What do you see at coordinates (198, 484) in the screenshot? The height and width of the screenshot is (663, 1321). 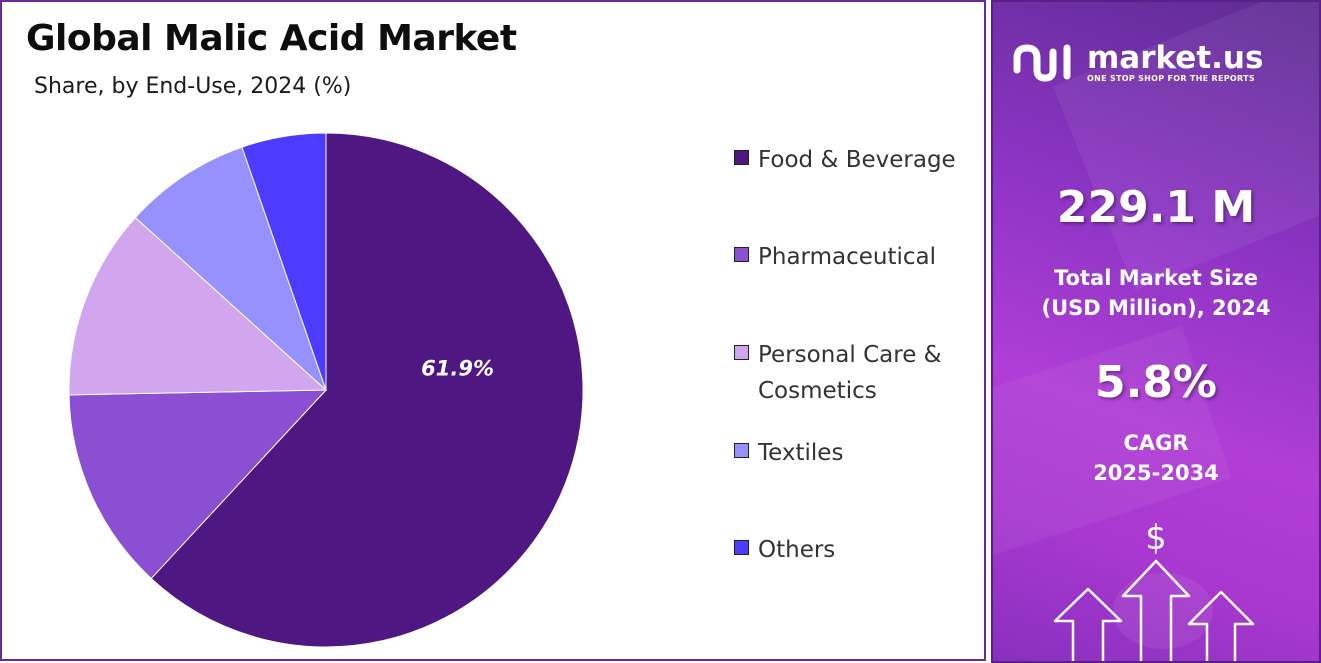 I see `pie-slice-pharmaceutical` at bounding box center [198, 484].